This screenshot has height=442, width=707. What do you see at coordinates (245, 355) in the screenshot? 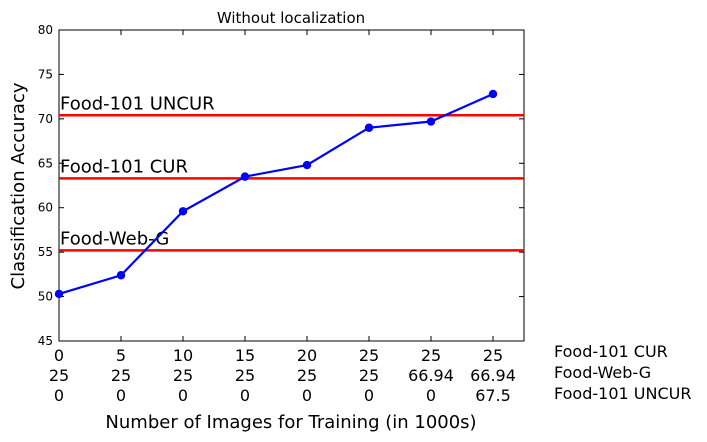
I see `x-tick-label-row-1: 15` at bounding box center [245, 355].